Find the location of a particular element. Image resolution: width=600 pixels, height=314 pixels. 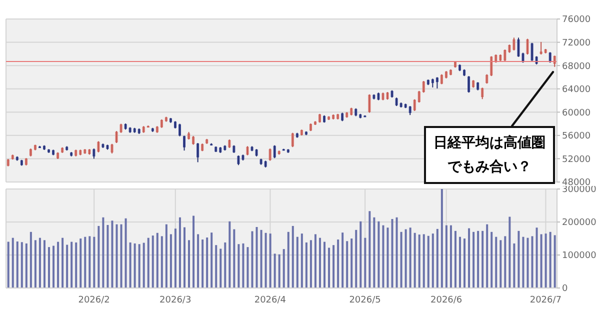

x-tick-label: 2026/6 is located at coordinates (446, 300).